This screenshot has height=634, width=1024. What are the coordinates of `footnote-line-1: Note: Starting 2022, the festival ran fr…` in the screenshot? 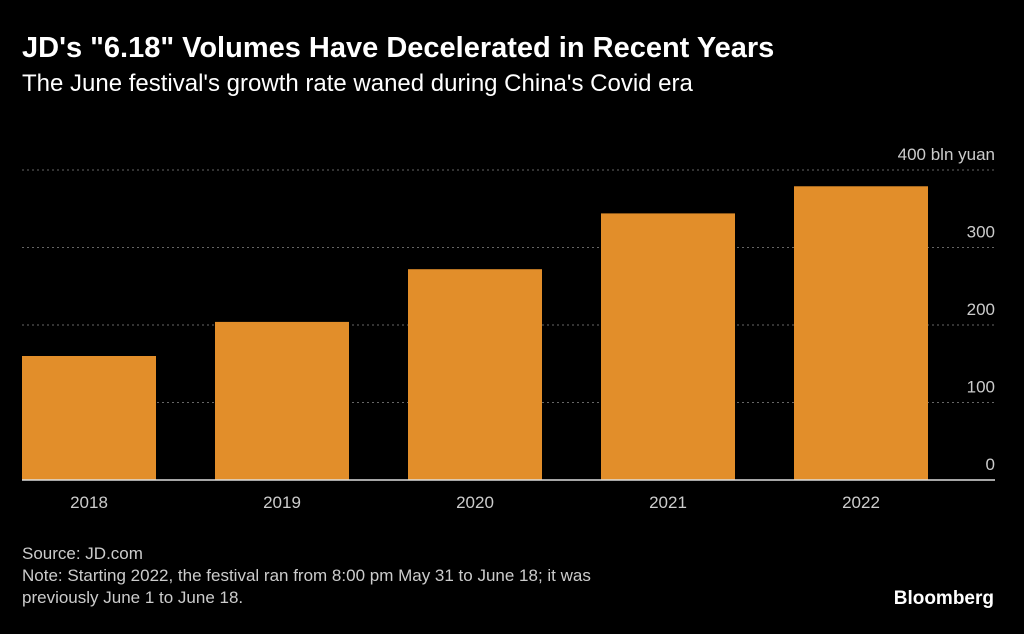 It's located at (306, 575).